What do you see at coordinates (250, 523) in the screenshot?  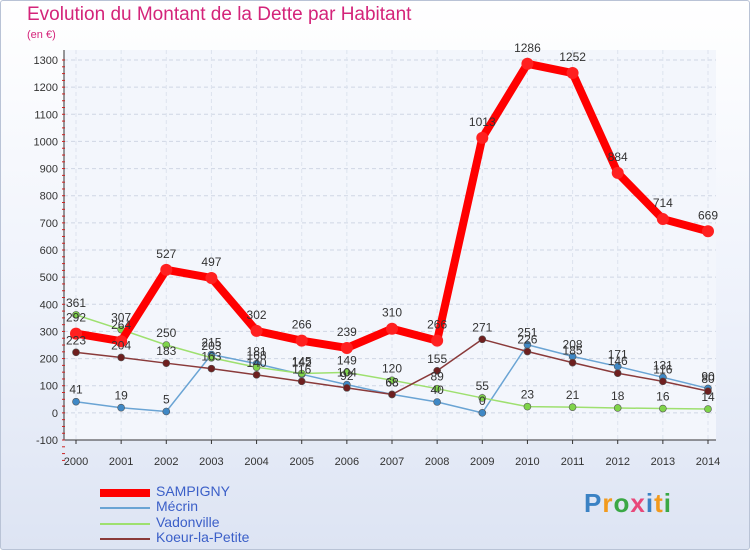 I see `legend-item: Vadonville` at bounding box center [250, 523].